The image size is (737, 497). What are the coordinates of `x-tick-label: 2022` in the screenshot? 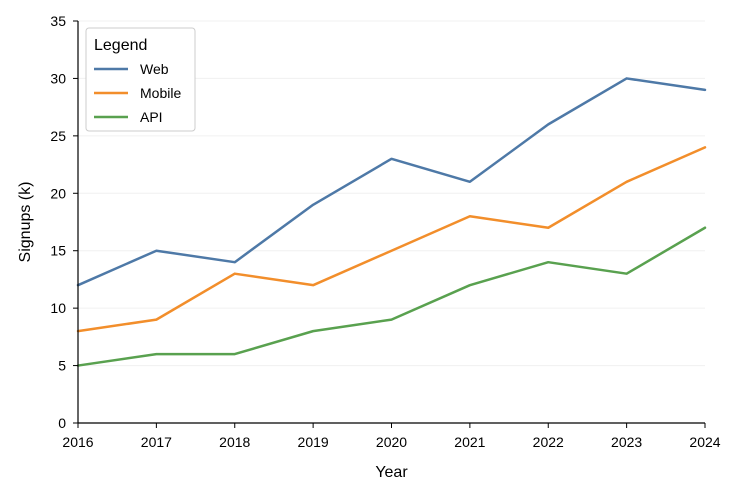 It's located at (548, 442).